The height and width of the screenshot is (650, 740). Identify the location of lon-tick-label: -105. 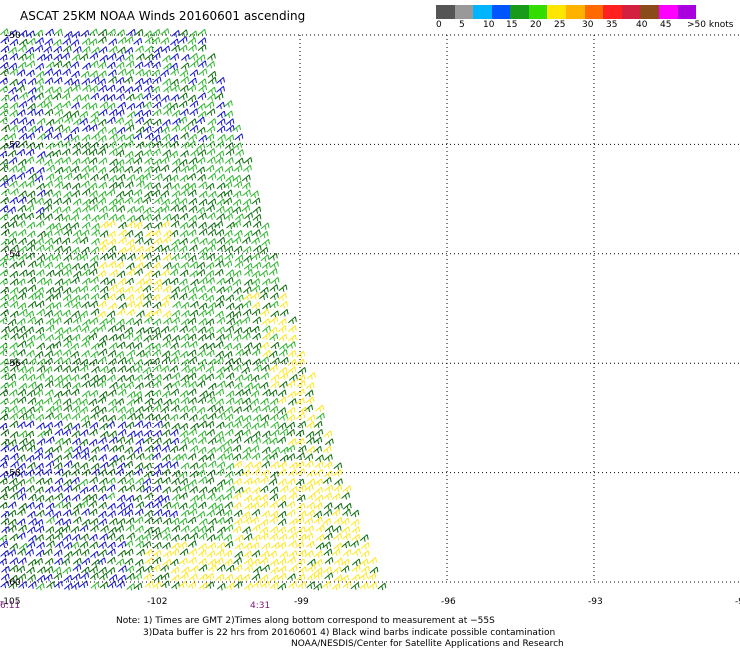
(10, 602).